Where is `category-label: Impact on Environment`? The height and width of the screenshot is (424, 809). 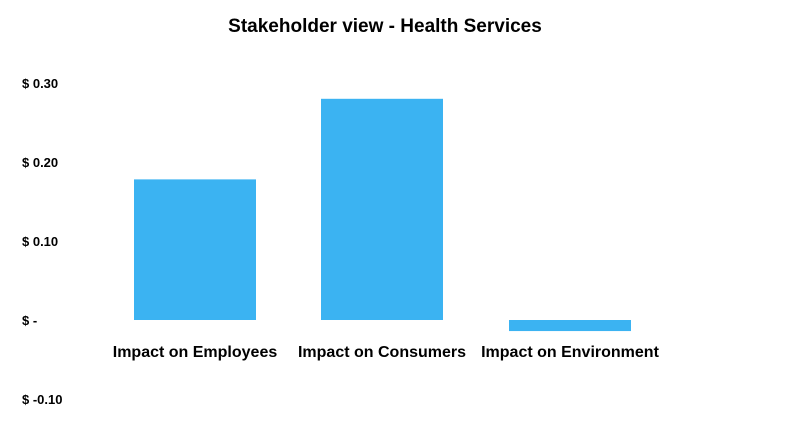 category-label: Impact on Environment is located at coordinates (570, 352).